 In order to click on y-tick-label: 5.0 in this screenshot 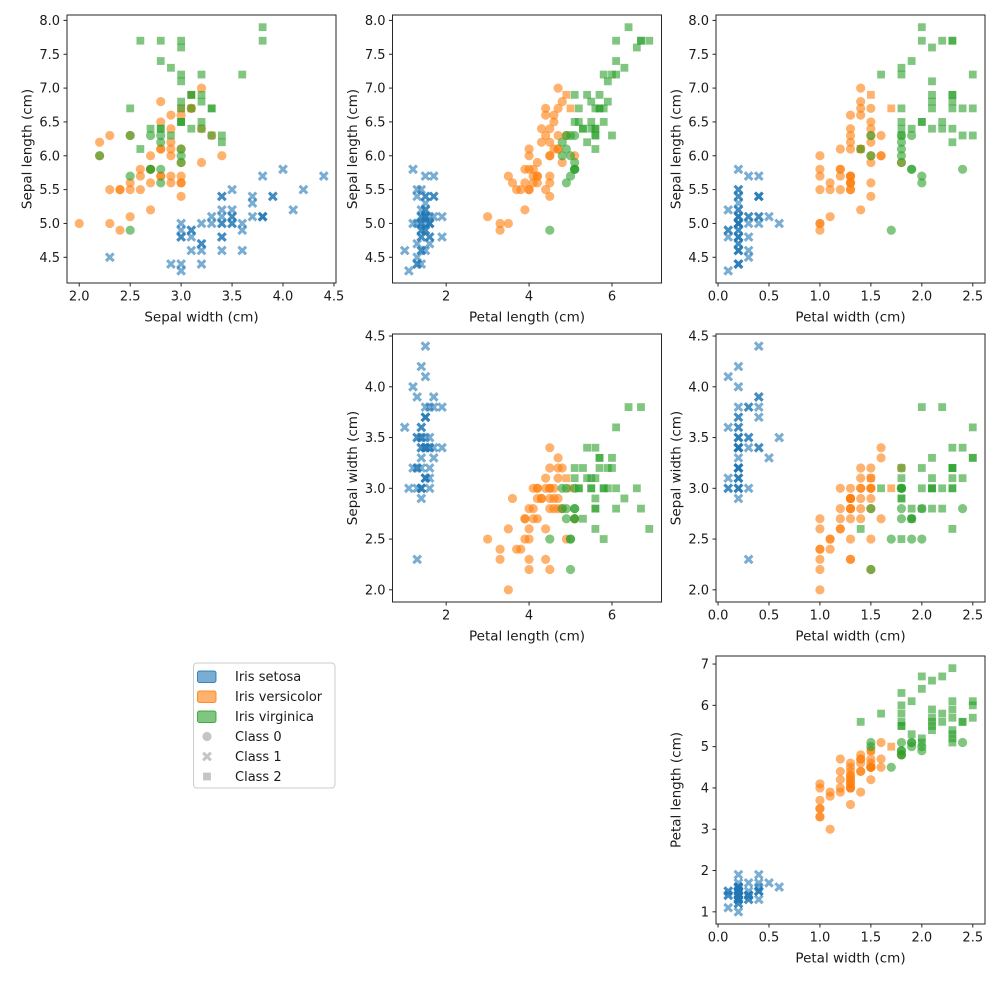, I will do `click(698, 224)`.